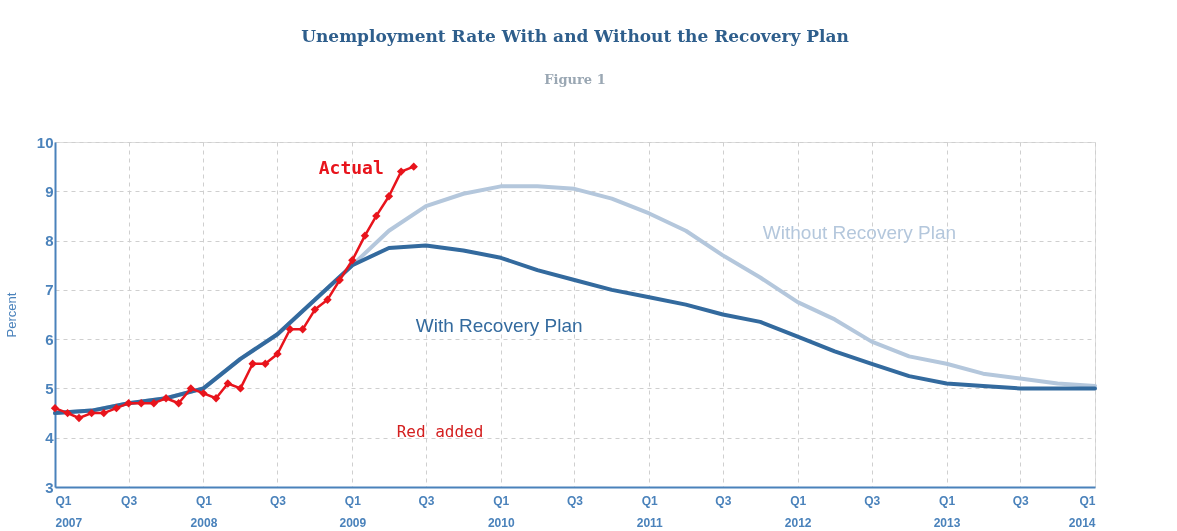 This screenshot has height=531, width=1177. I want to click on y-tick-label: 10, so click(45, 142).